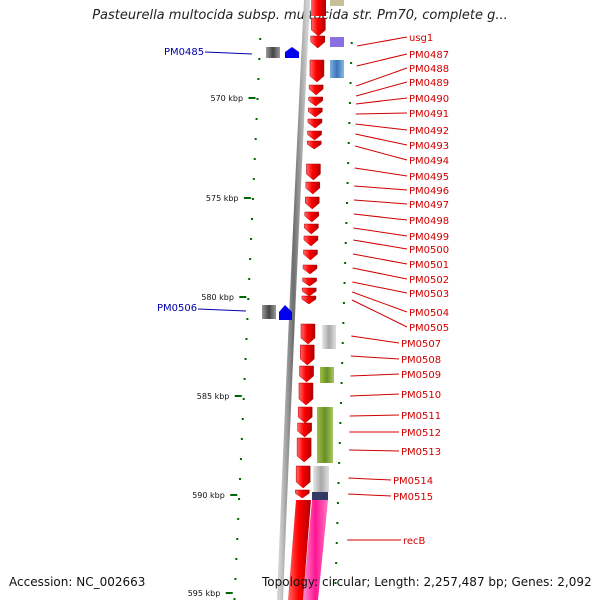 The width and height of the screenshot is (600, 600). What do you see at coordinates (429, 280) in the screenshot?
I see `gene-label: PM0502` at bounding box center [429, 280].